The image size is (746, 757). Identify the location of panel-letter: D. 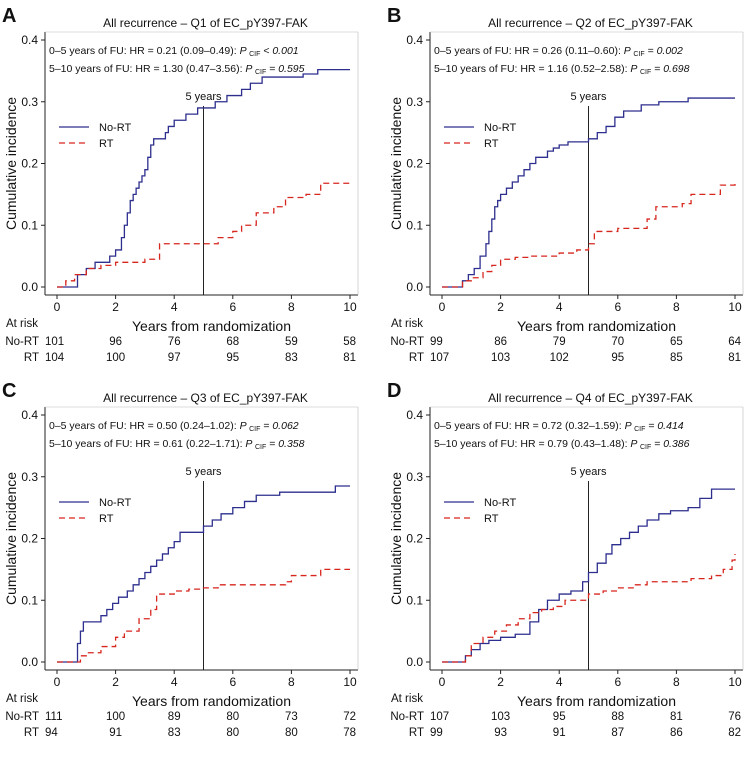
(394, 391).